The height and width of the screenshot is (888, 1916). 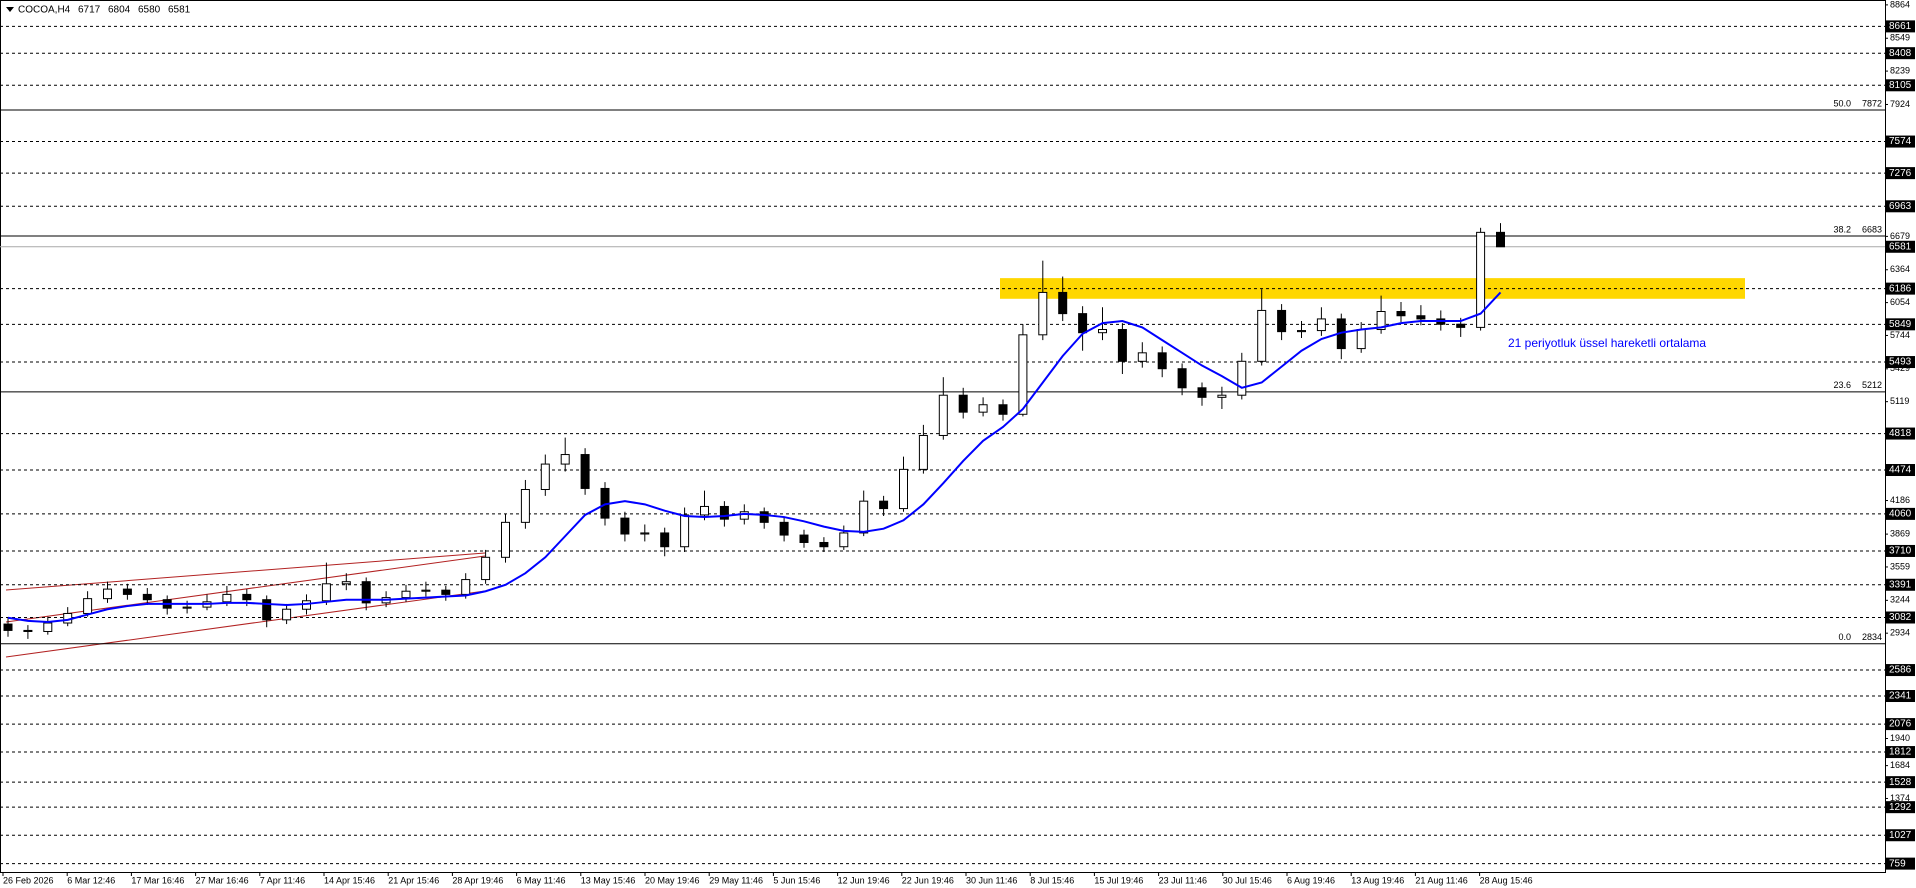 I want to click on level-label: 3710, so click(x=1900, y=551).